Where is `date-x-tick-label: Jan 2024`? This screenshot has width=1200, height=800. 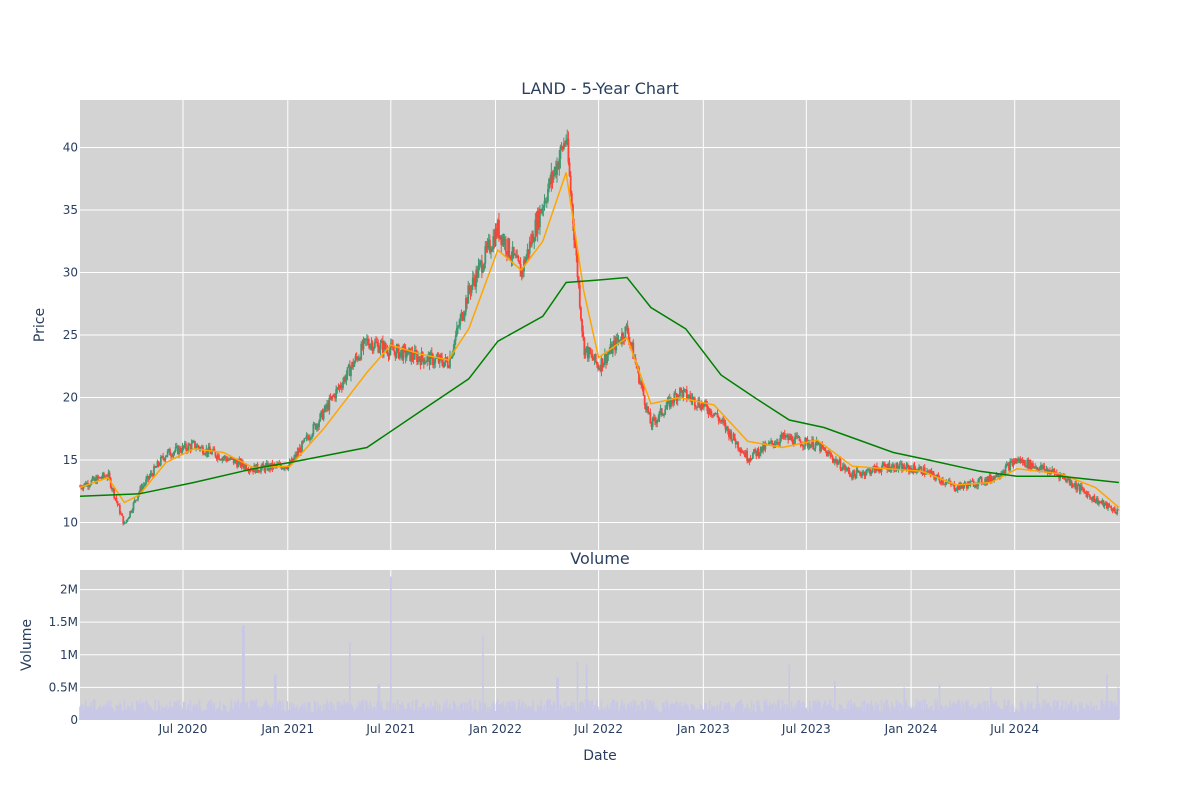 date-x-tick-label: Jan 2024 is located at coordinates (911, 729).